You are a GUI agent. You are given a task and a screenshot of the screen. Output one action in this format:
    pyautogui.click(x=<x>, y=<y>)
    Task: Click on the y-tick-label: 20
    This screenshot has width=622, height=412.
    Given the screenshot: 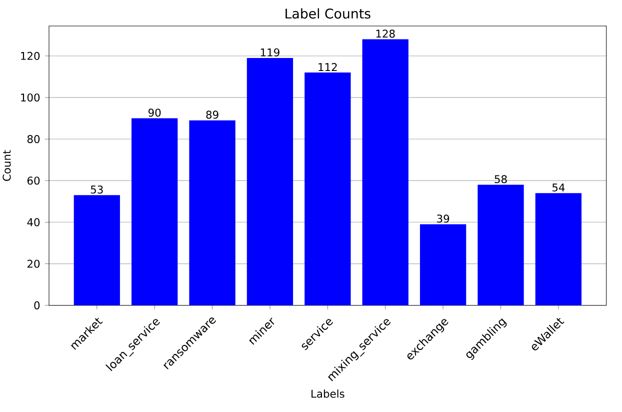 What is the action you would take?
    pyautogui.click(x=33, y=264)
    